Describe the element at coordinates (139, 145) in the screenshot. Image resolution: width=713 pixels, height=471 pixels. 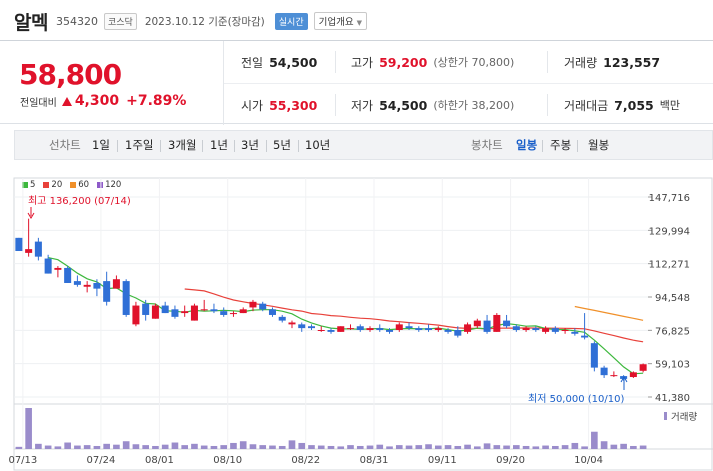
I see `tab-period-1w: 1주일` at that location.